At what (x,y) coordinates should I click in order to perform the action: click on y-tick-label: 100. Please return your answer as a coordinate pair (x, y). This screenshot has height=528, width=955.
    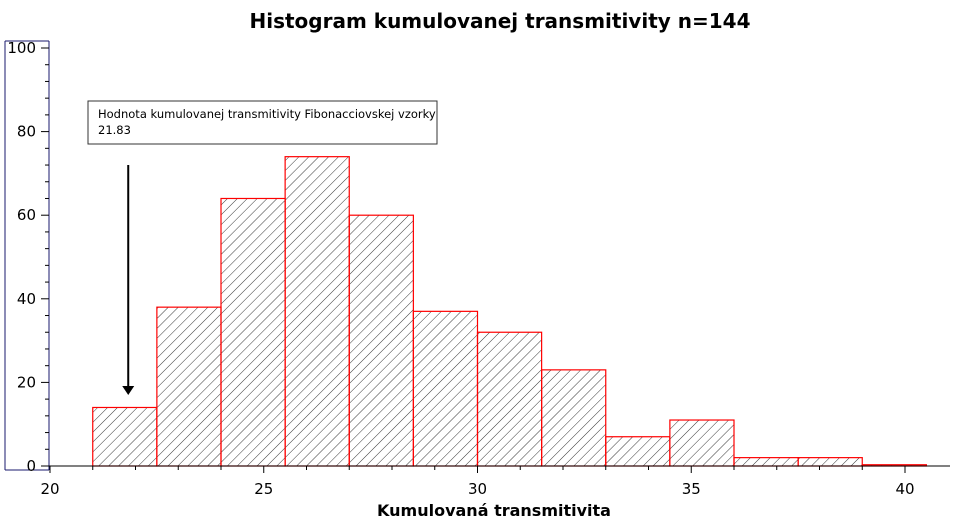
    Looking at the image, I should click on (21, 48).